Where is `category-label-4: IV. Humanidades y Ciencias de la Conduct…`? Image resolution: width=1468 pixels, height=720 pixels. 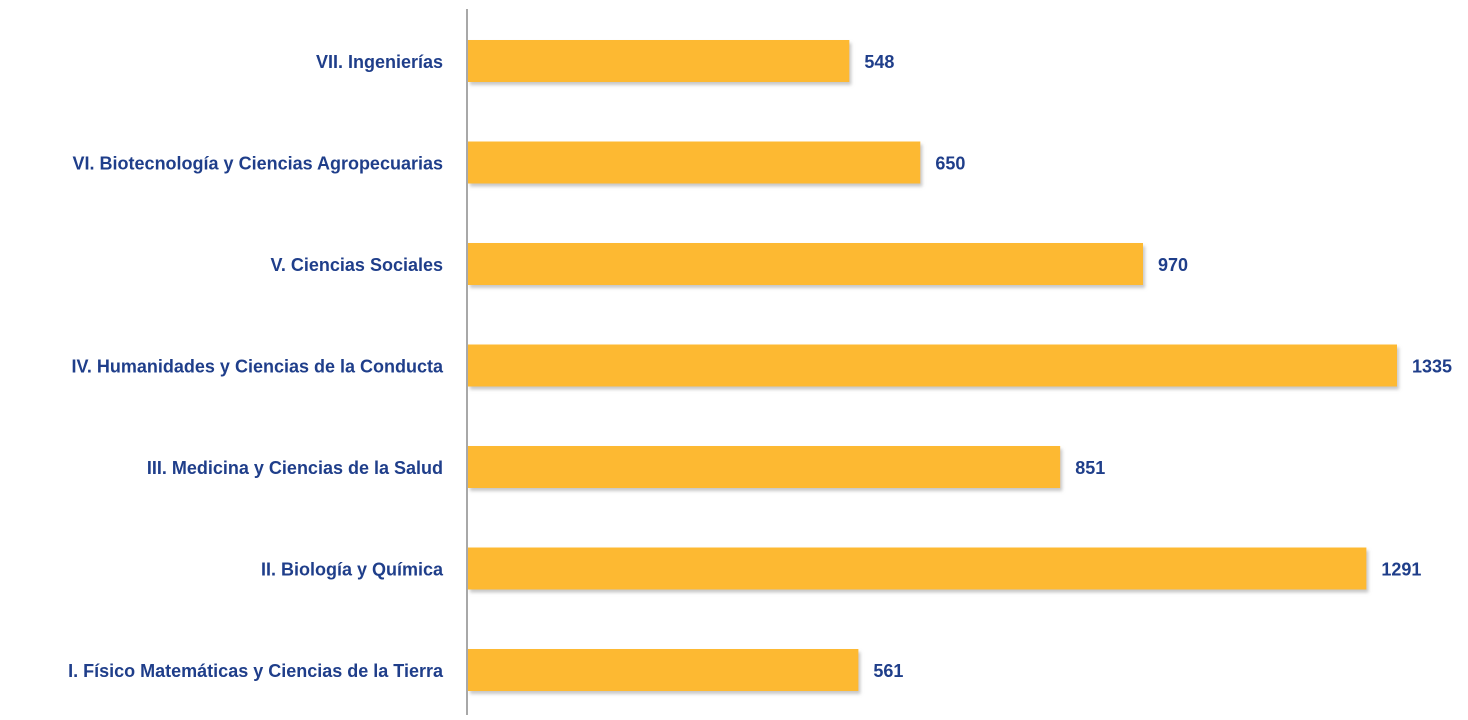 category-label-4: IV. Humanidades y Ciencias de la Conduct… is located at coordinates (258, 367).